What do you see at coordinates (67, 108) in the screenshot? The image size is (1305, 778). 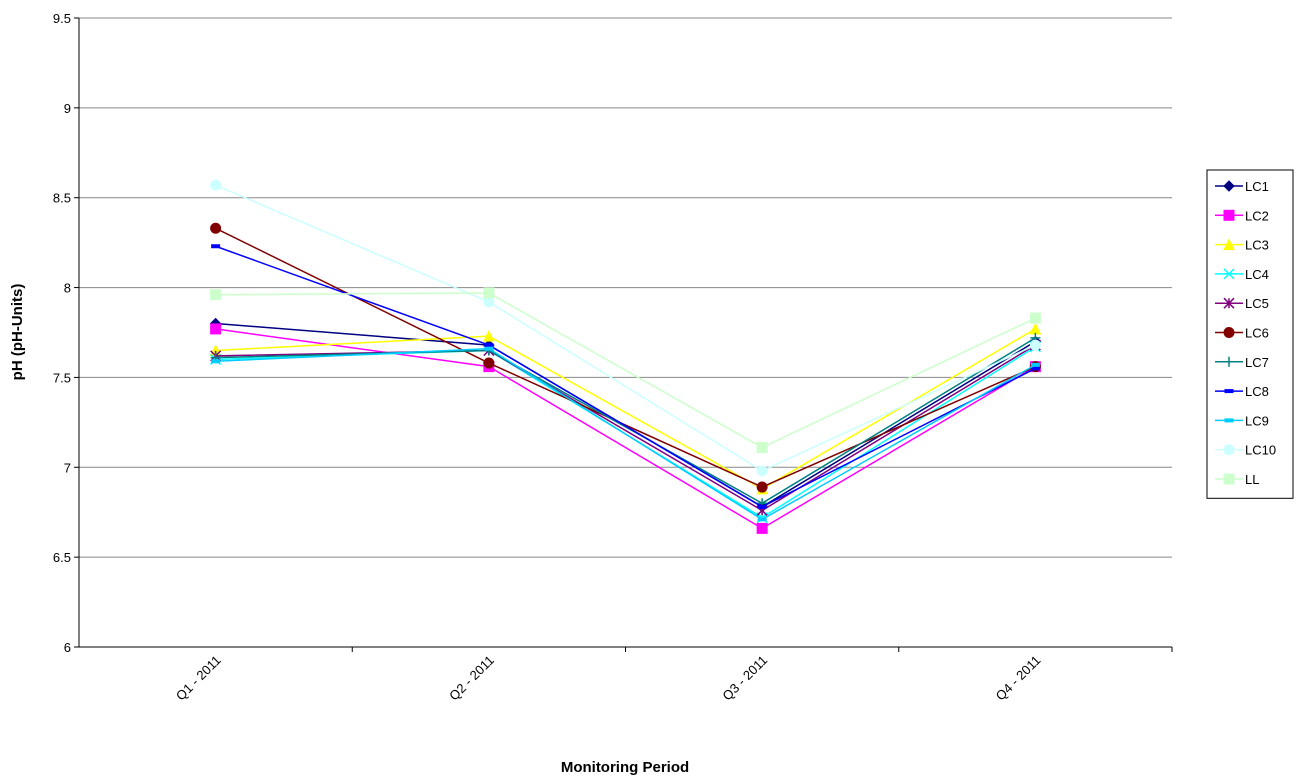 I see `y-tick-label: 9` at bounding box center [67, 108].